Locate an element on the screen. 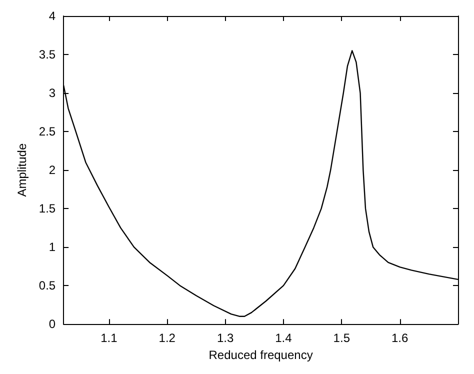 This screenshot has height=374, width=474. y-tick-label: 1.5 is located at coordinates (47, 209).